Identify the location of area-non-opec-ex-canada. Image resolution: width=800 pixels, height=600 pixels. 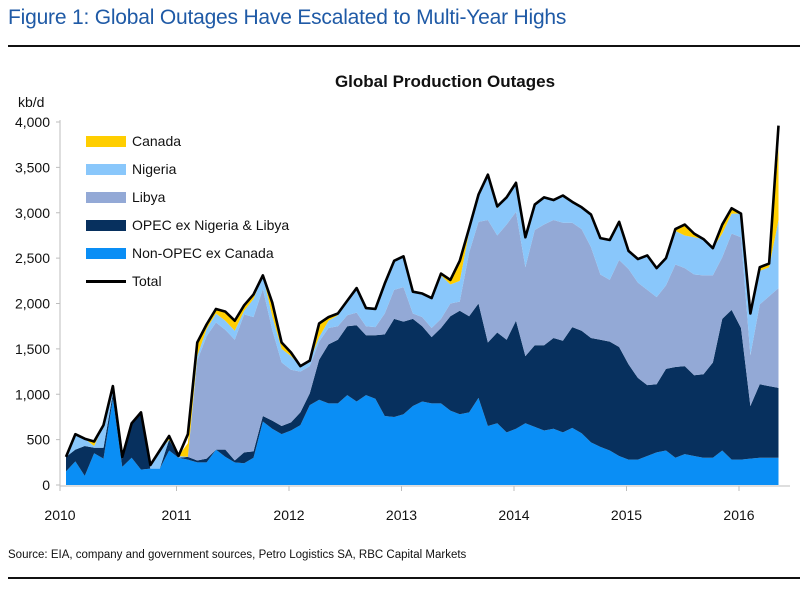
(422, 440).